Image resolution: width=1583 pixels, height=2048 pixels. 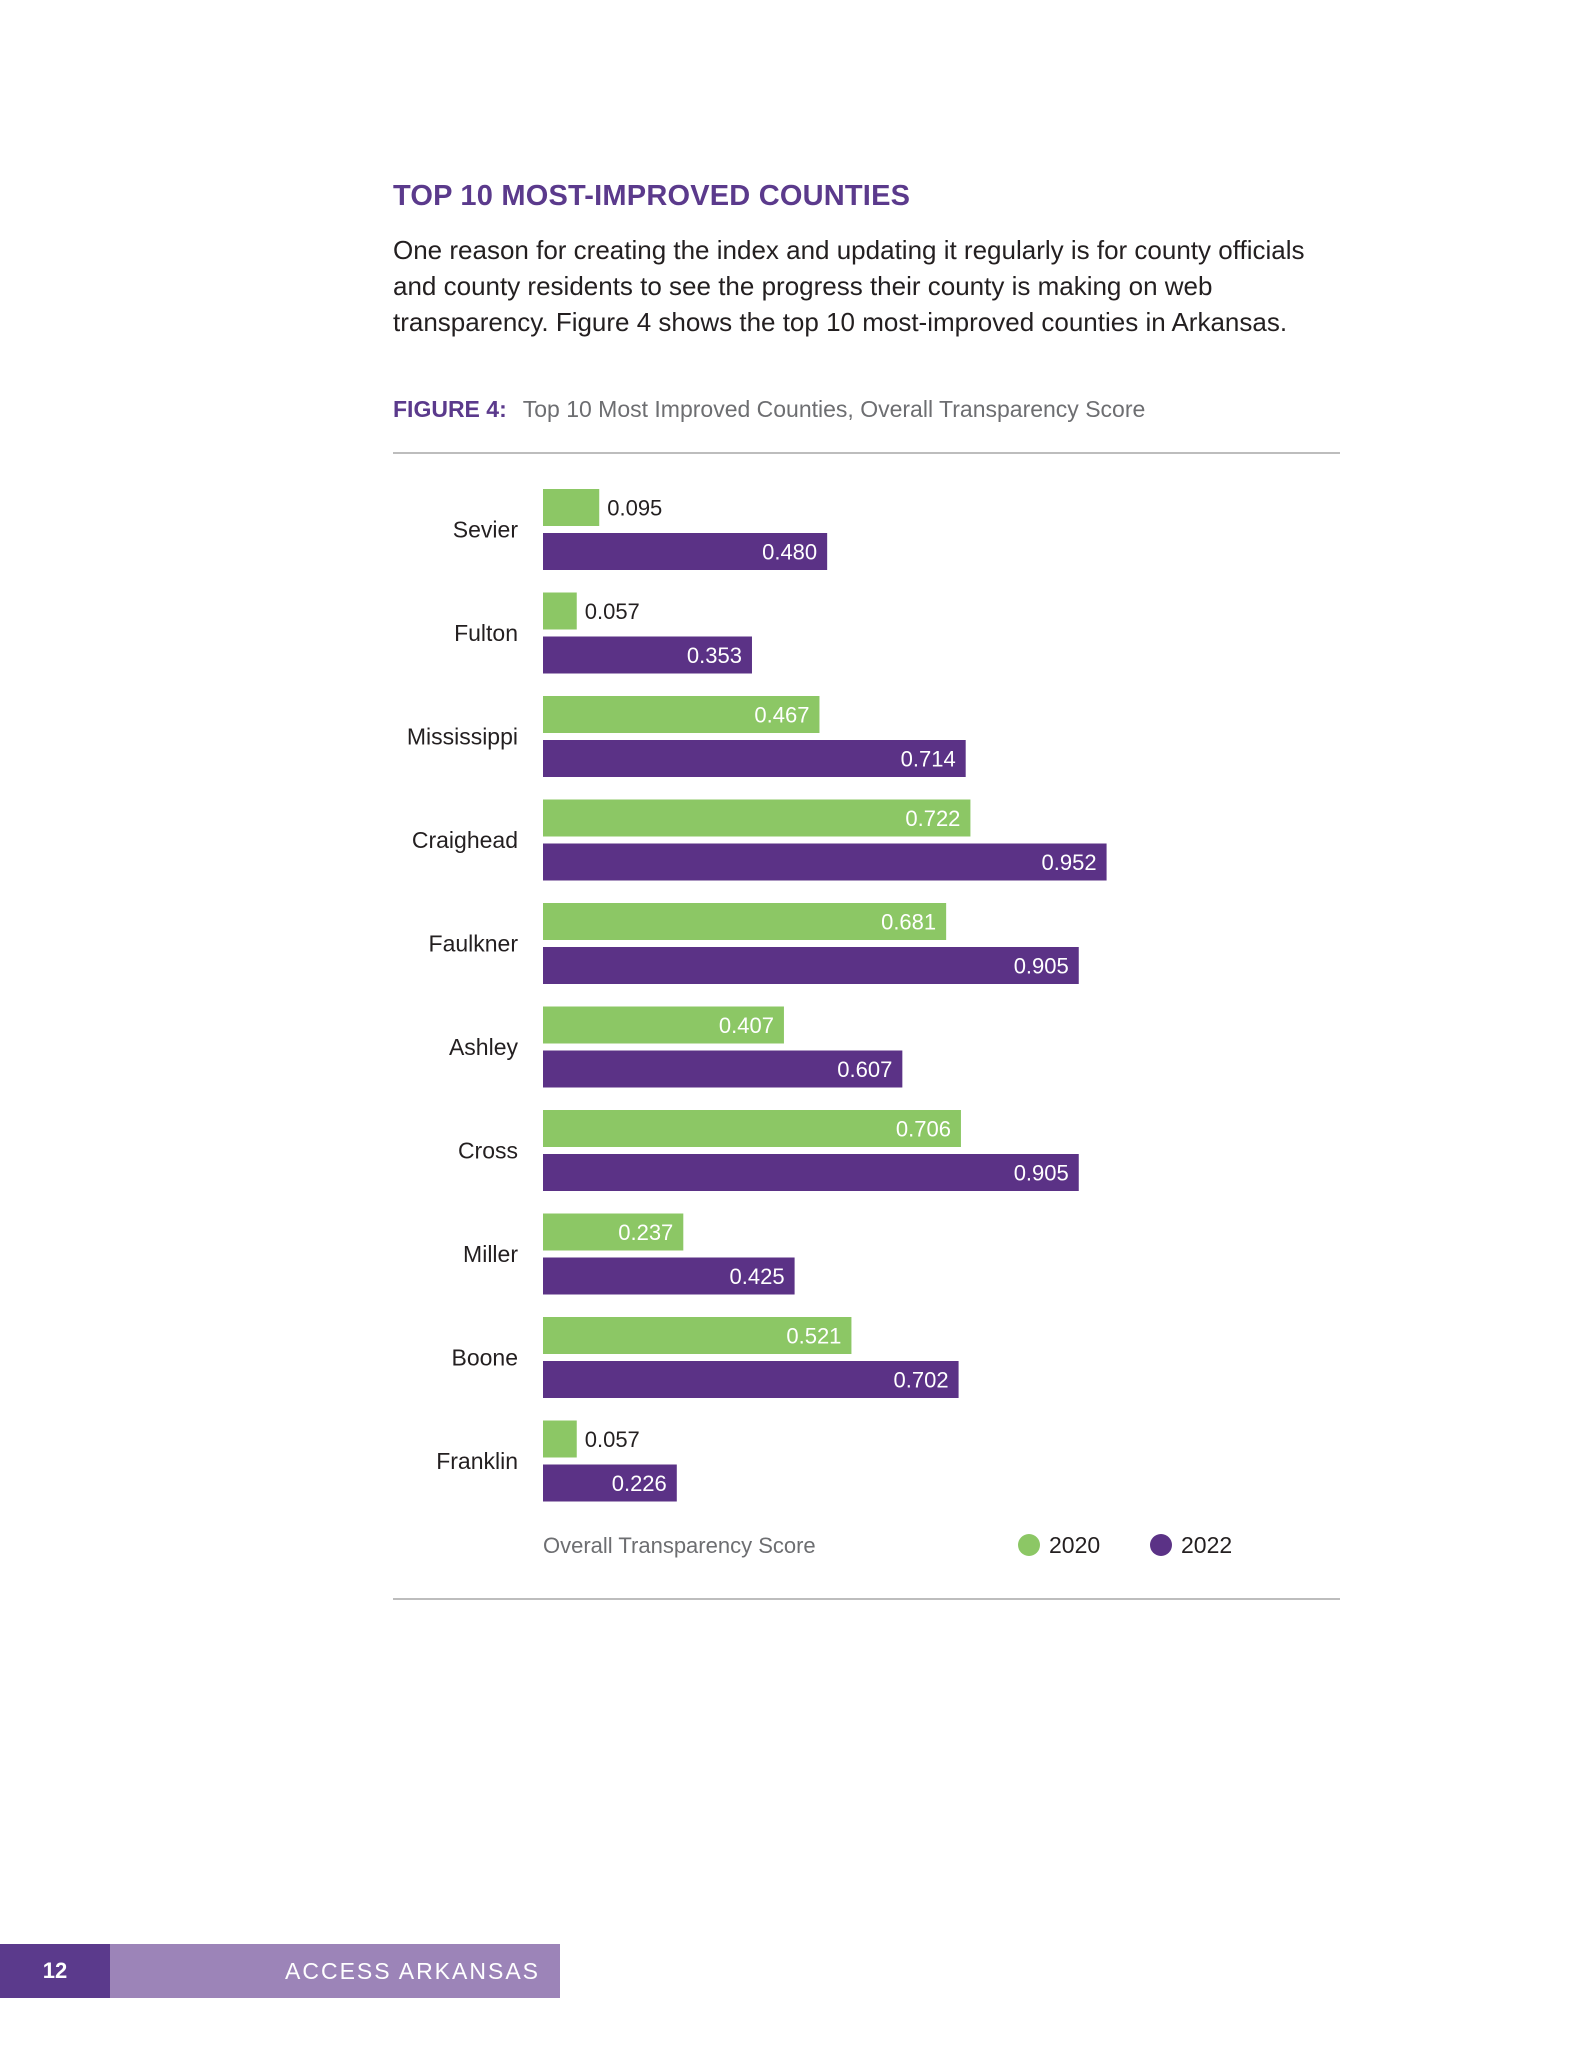 What do you see at coordinates (639, 1483) in the screenshot?
I see `data-label: 0.226` at bounding box center [639, 1483].